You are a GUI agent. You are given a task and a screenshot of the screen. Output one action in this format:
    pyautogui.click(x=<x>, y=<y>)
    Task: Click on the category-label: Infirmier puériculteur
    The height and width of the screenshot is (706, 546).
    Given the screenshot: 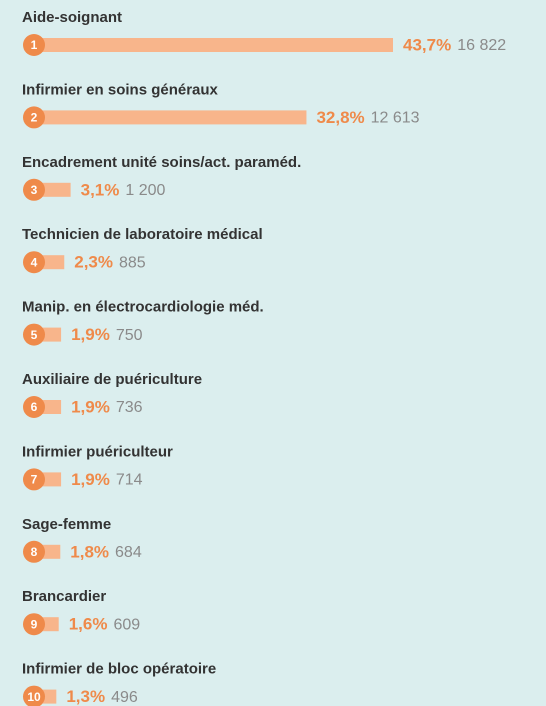 What is the action you would take?
    pyautogui.click(x=97, y=451)
    